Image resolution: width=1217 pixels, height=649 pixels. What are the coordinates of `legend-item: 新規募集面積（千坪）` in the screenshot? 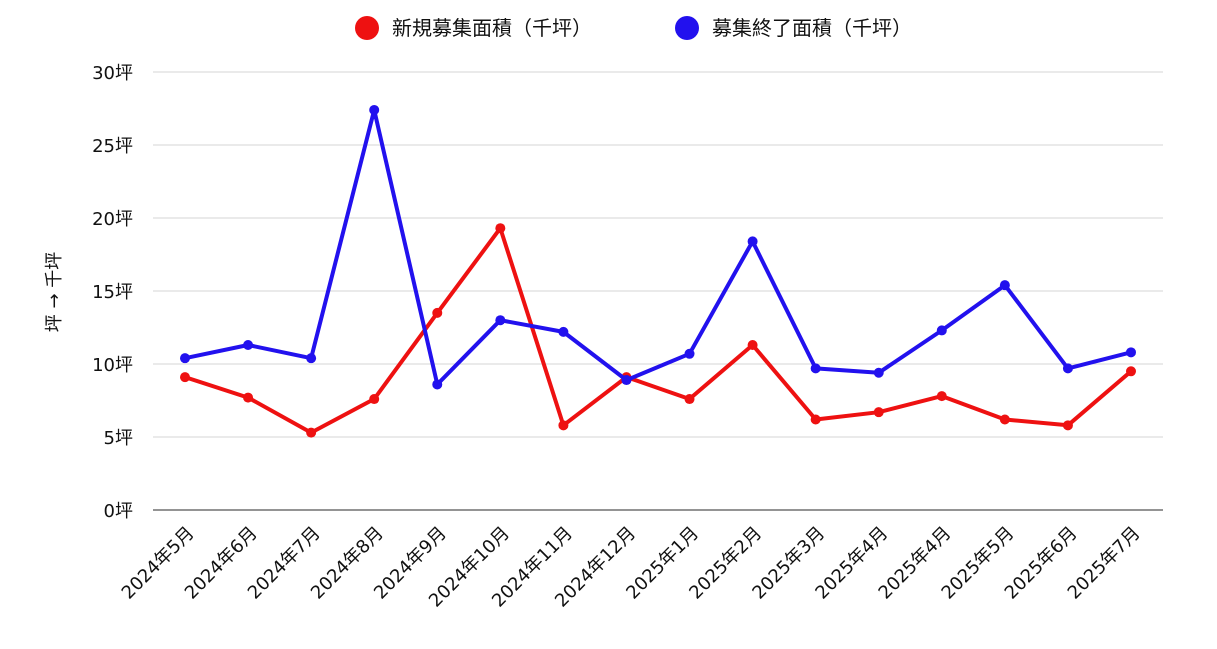 It's located at (473, 28).